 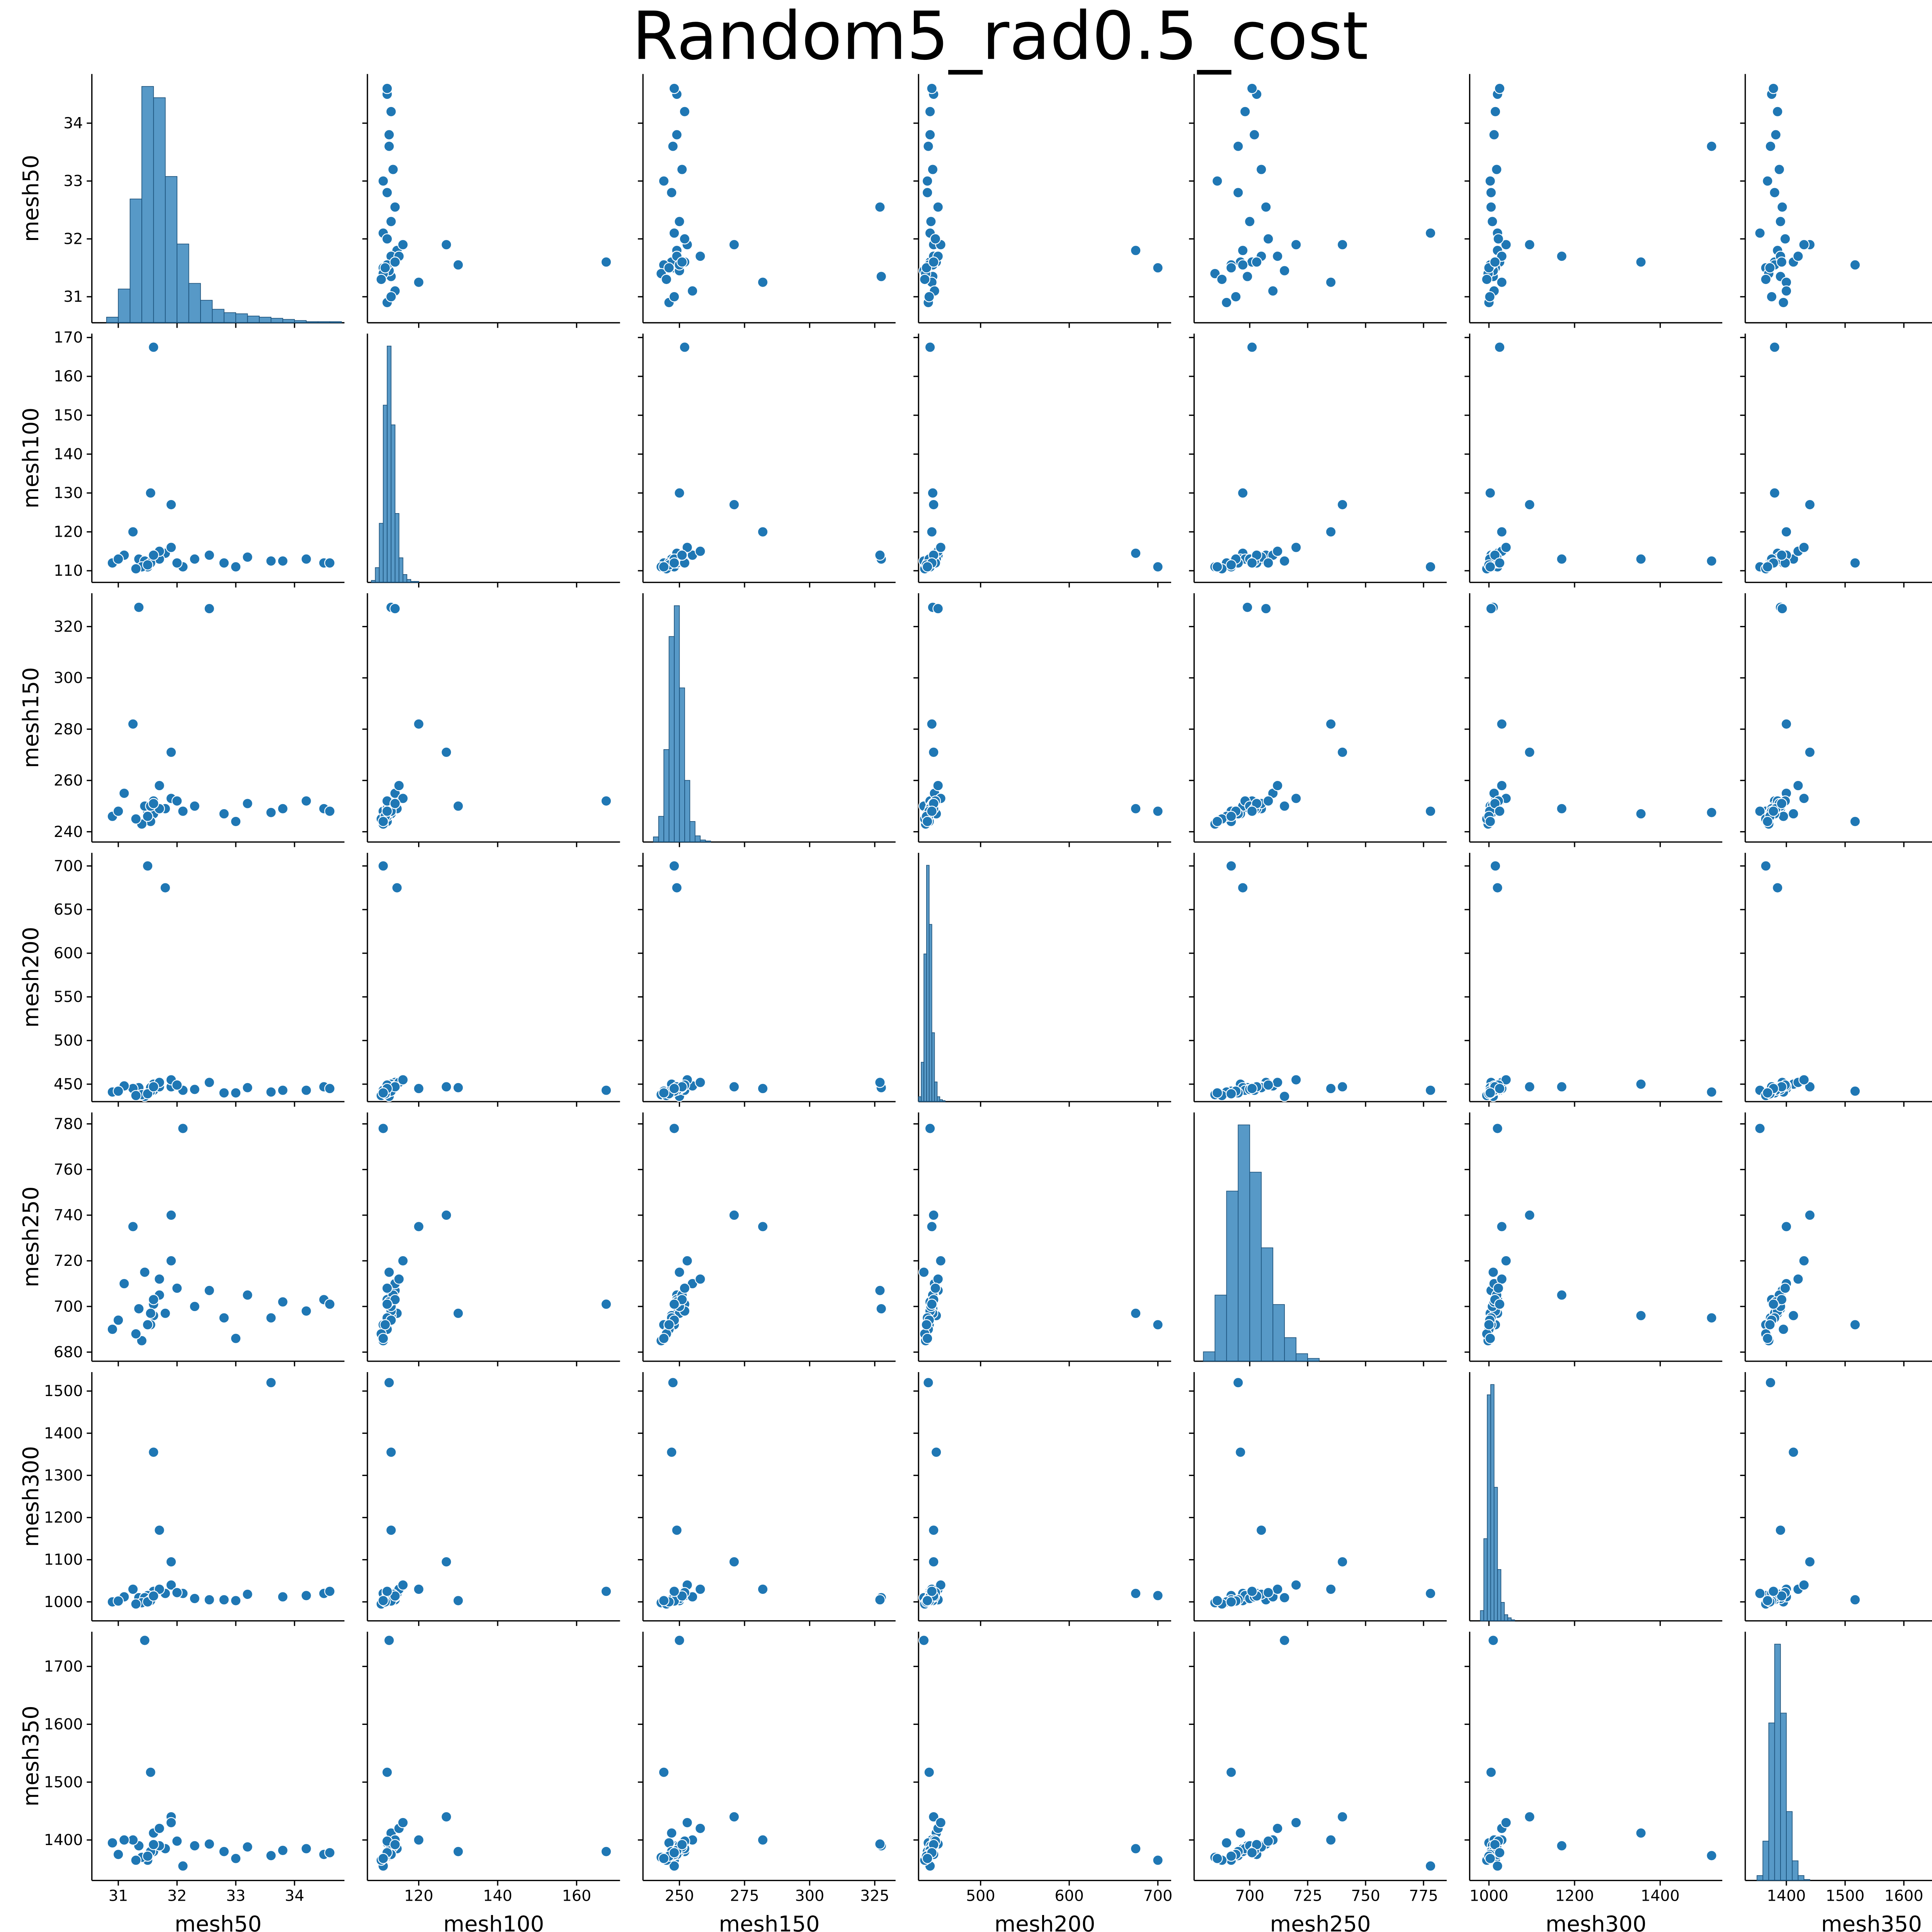 I want to click on x-tick-label: 31, so click(x=119, y=1896).